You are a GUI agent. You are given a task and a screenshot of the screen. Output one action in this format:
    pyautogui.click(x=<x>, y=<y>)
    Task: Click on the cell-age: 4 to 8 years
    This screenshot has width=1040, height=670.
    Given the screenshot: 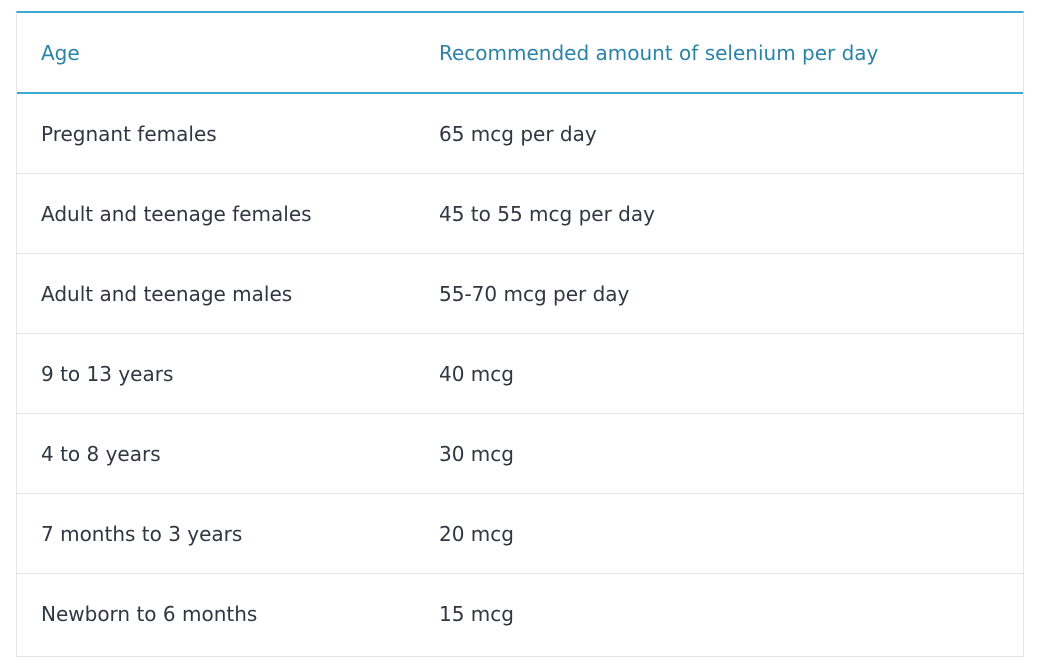 What is the action you would take?
    pyautogui.click(x=101, y=453)
    